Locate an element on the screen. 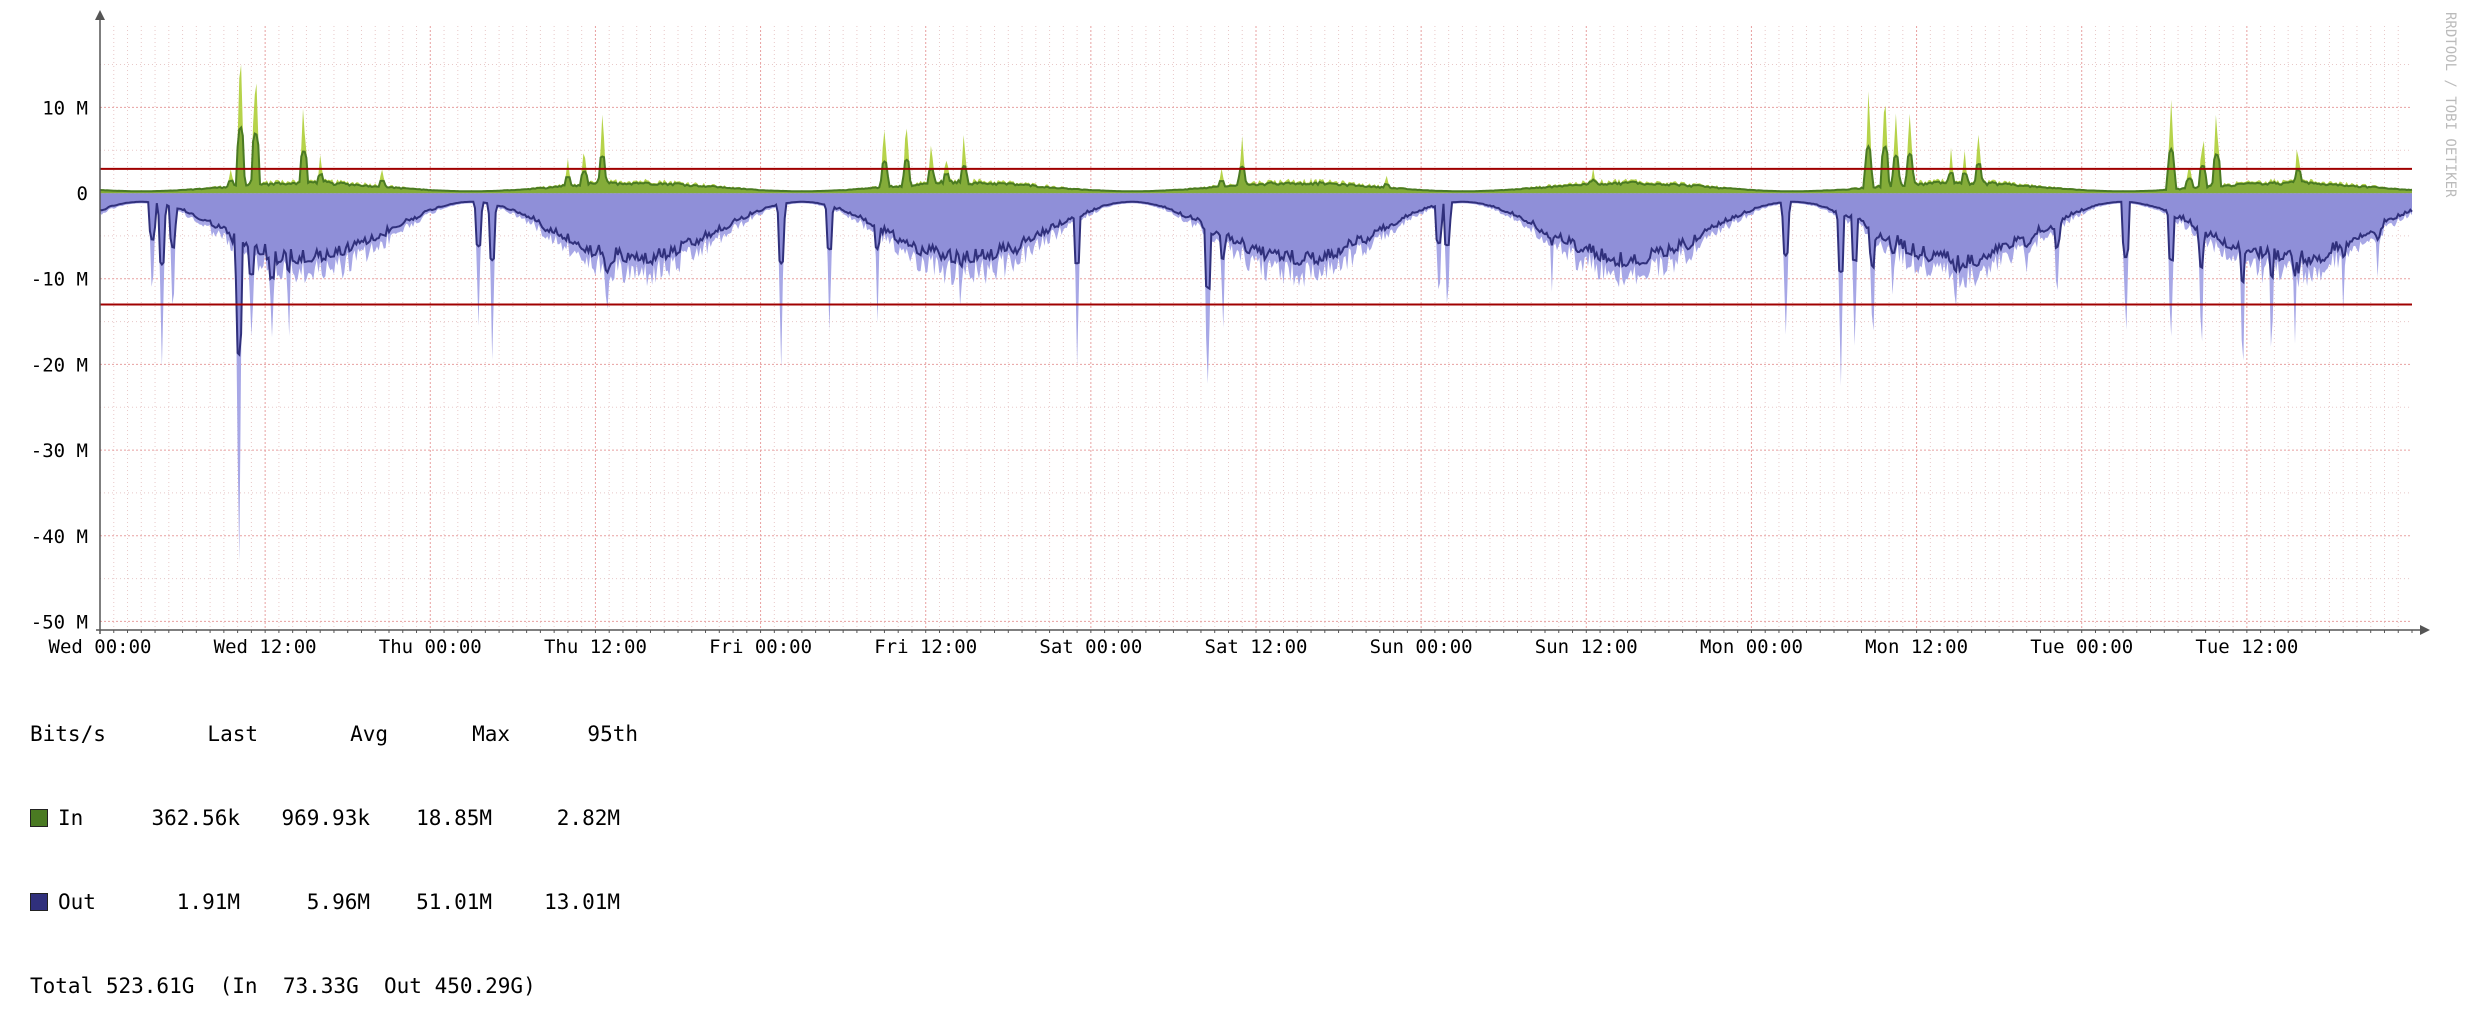  legend-unit: Bits/s is located at coordinates (68, 734).